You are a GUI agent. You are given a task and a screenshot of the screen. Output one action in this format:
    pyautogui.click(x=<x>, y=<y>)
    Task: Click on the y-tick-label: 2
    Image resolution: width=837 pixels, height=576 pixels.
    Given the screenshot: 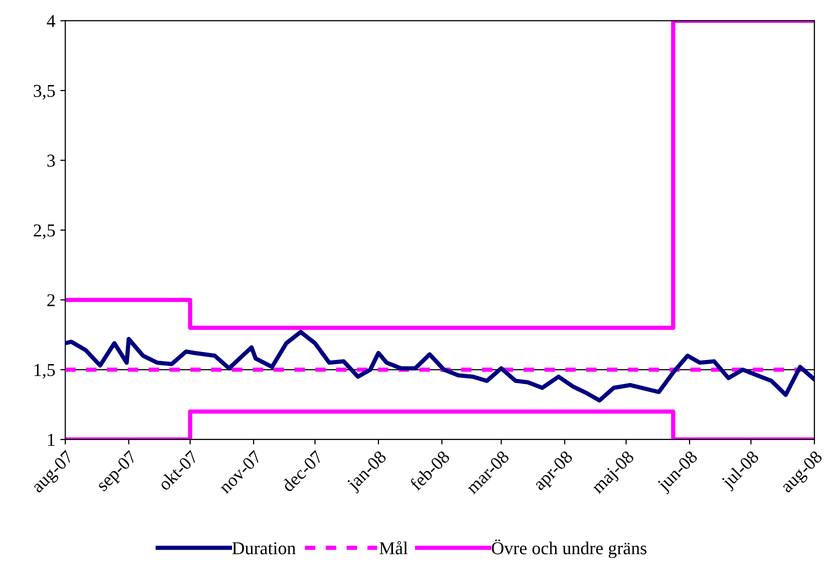 What is the action you would take?
    pyautogui.click(x=51, y=300)
    